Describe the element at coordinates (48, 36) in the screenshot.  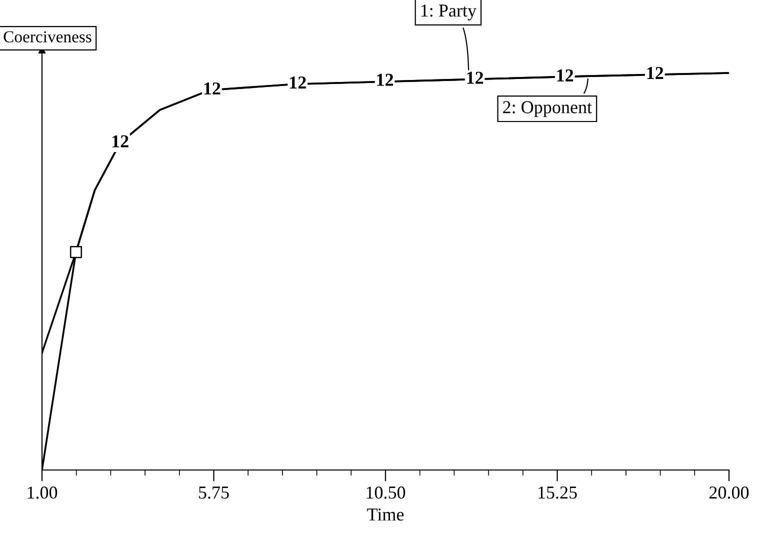
I see `y-axis-title: Coerciveness` at that location.